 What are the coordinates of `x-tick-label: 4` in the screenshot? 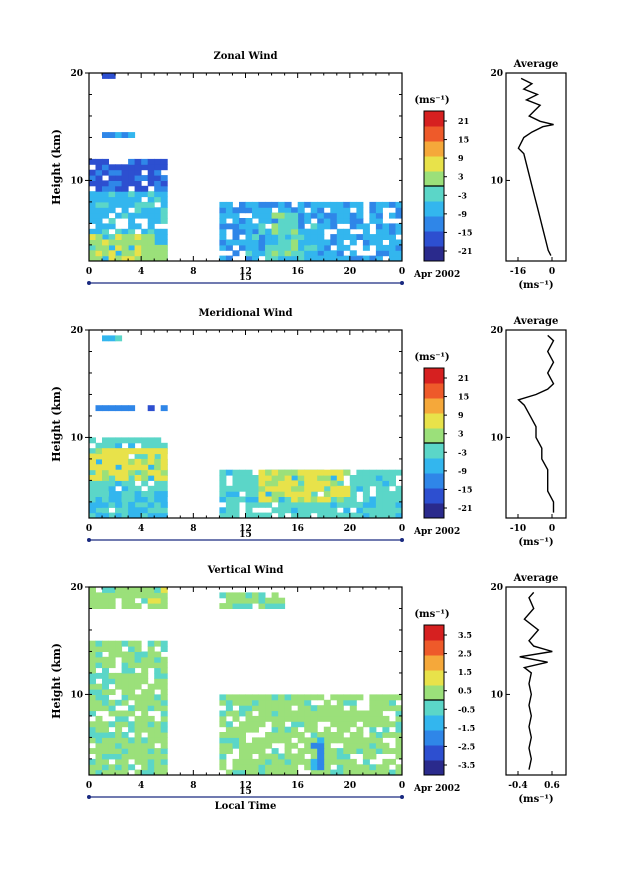 It's located at (141, 786).